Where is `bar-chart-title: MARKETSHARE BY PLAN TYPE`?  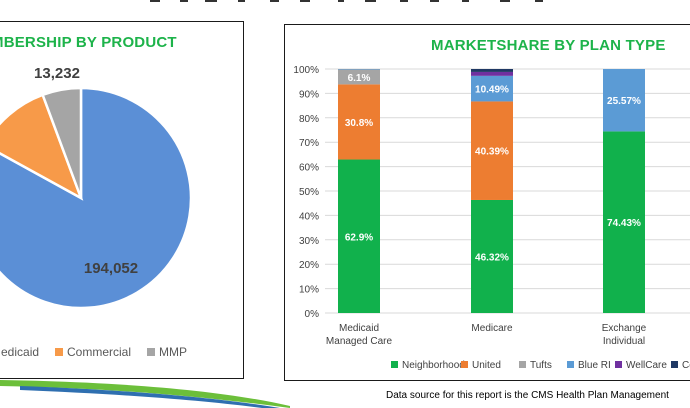
bar-chart-title: MARKETSHARE BY PLAN TYPE is located at coordinates (548, 45).